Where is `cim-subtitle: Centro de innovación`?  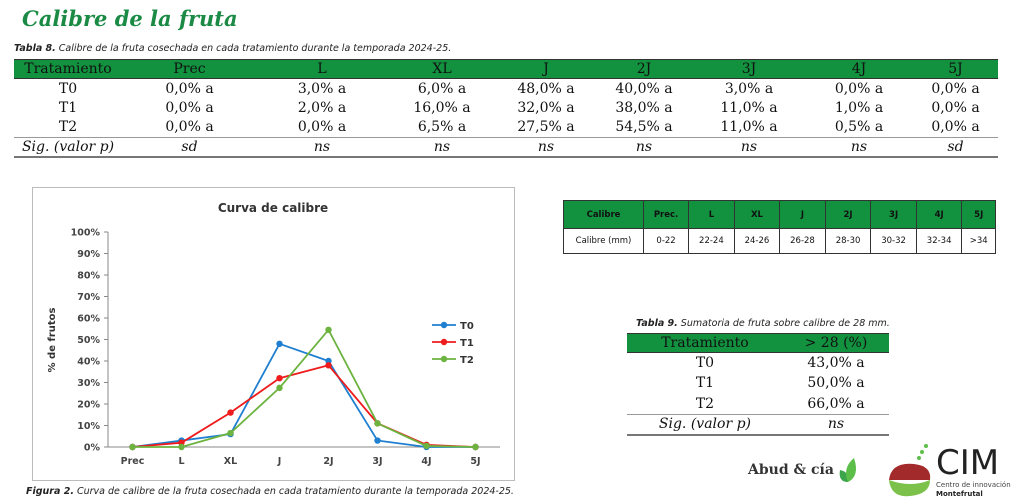 cim-subtitle: Centro de innovación is located at coordinates (973, 485).